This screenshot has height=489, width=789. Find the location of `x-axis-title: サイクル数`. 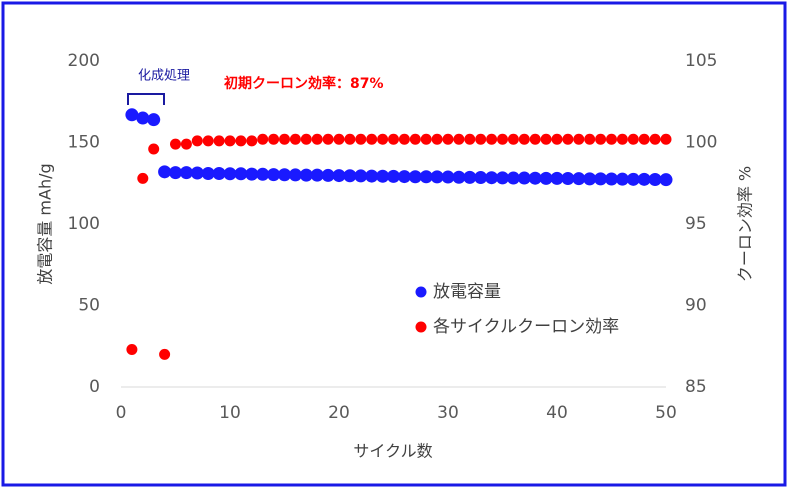

x-axis-title: サイクル数 is located at coordinates (392, 451).